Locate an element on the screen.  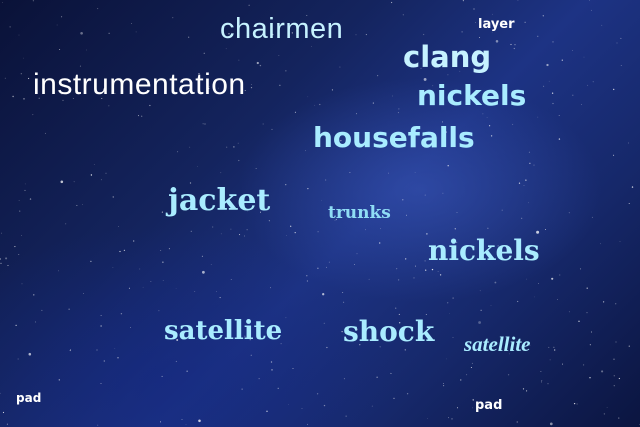
word-satellite-script: satellite is located at coordinates (497, 344).